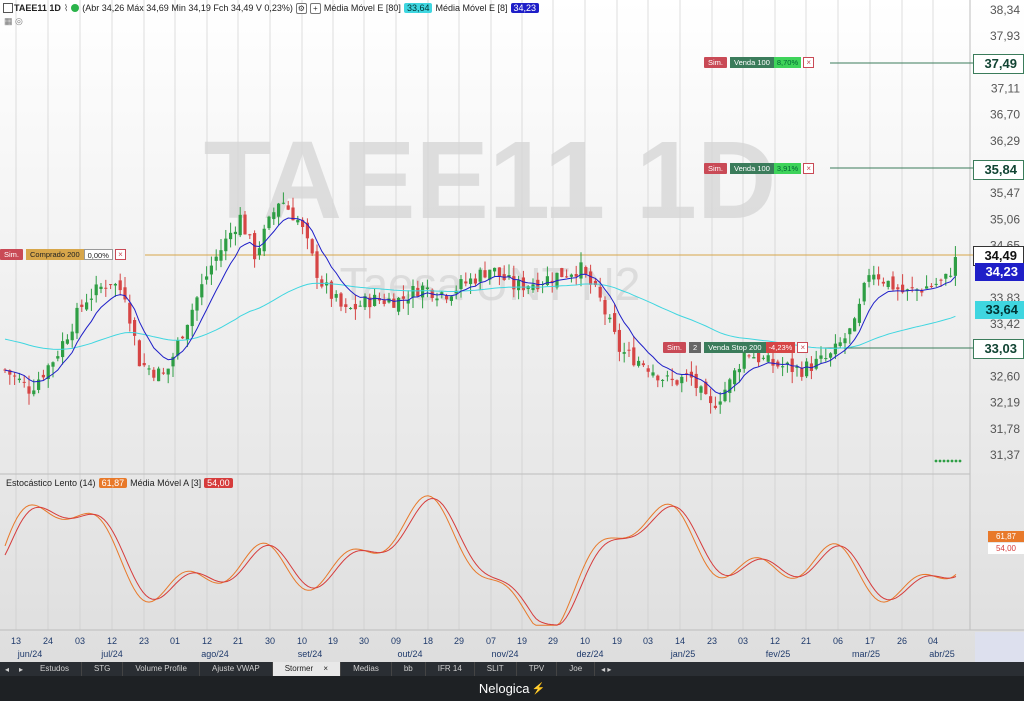  Describe the element at coordinates (778, 654) in the screenshot. I see `month-tick-label: fev/25` at that location.